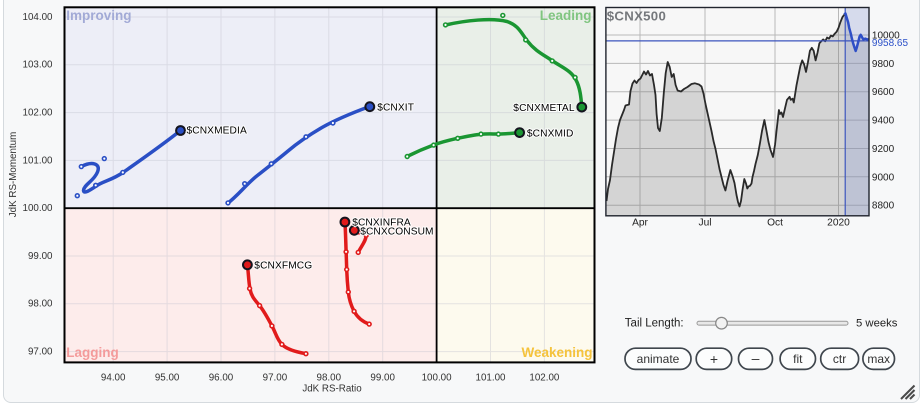  Describe the element at coordinates (217, 131) in the screenshot. I see `svg-text: $CNXMEDIA` at that location.